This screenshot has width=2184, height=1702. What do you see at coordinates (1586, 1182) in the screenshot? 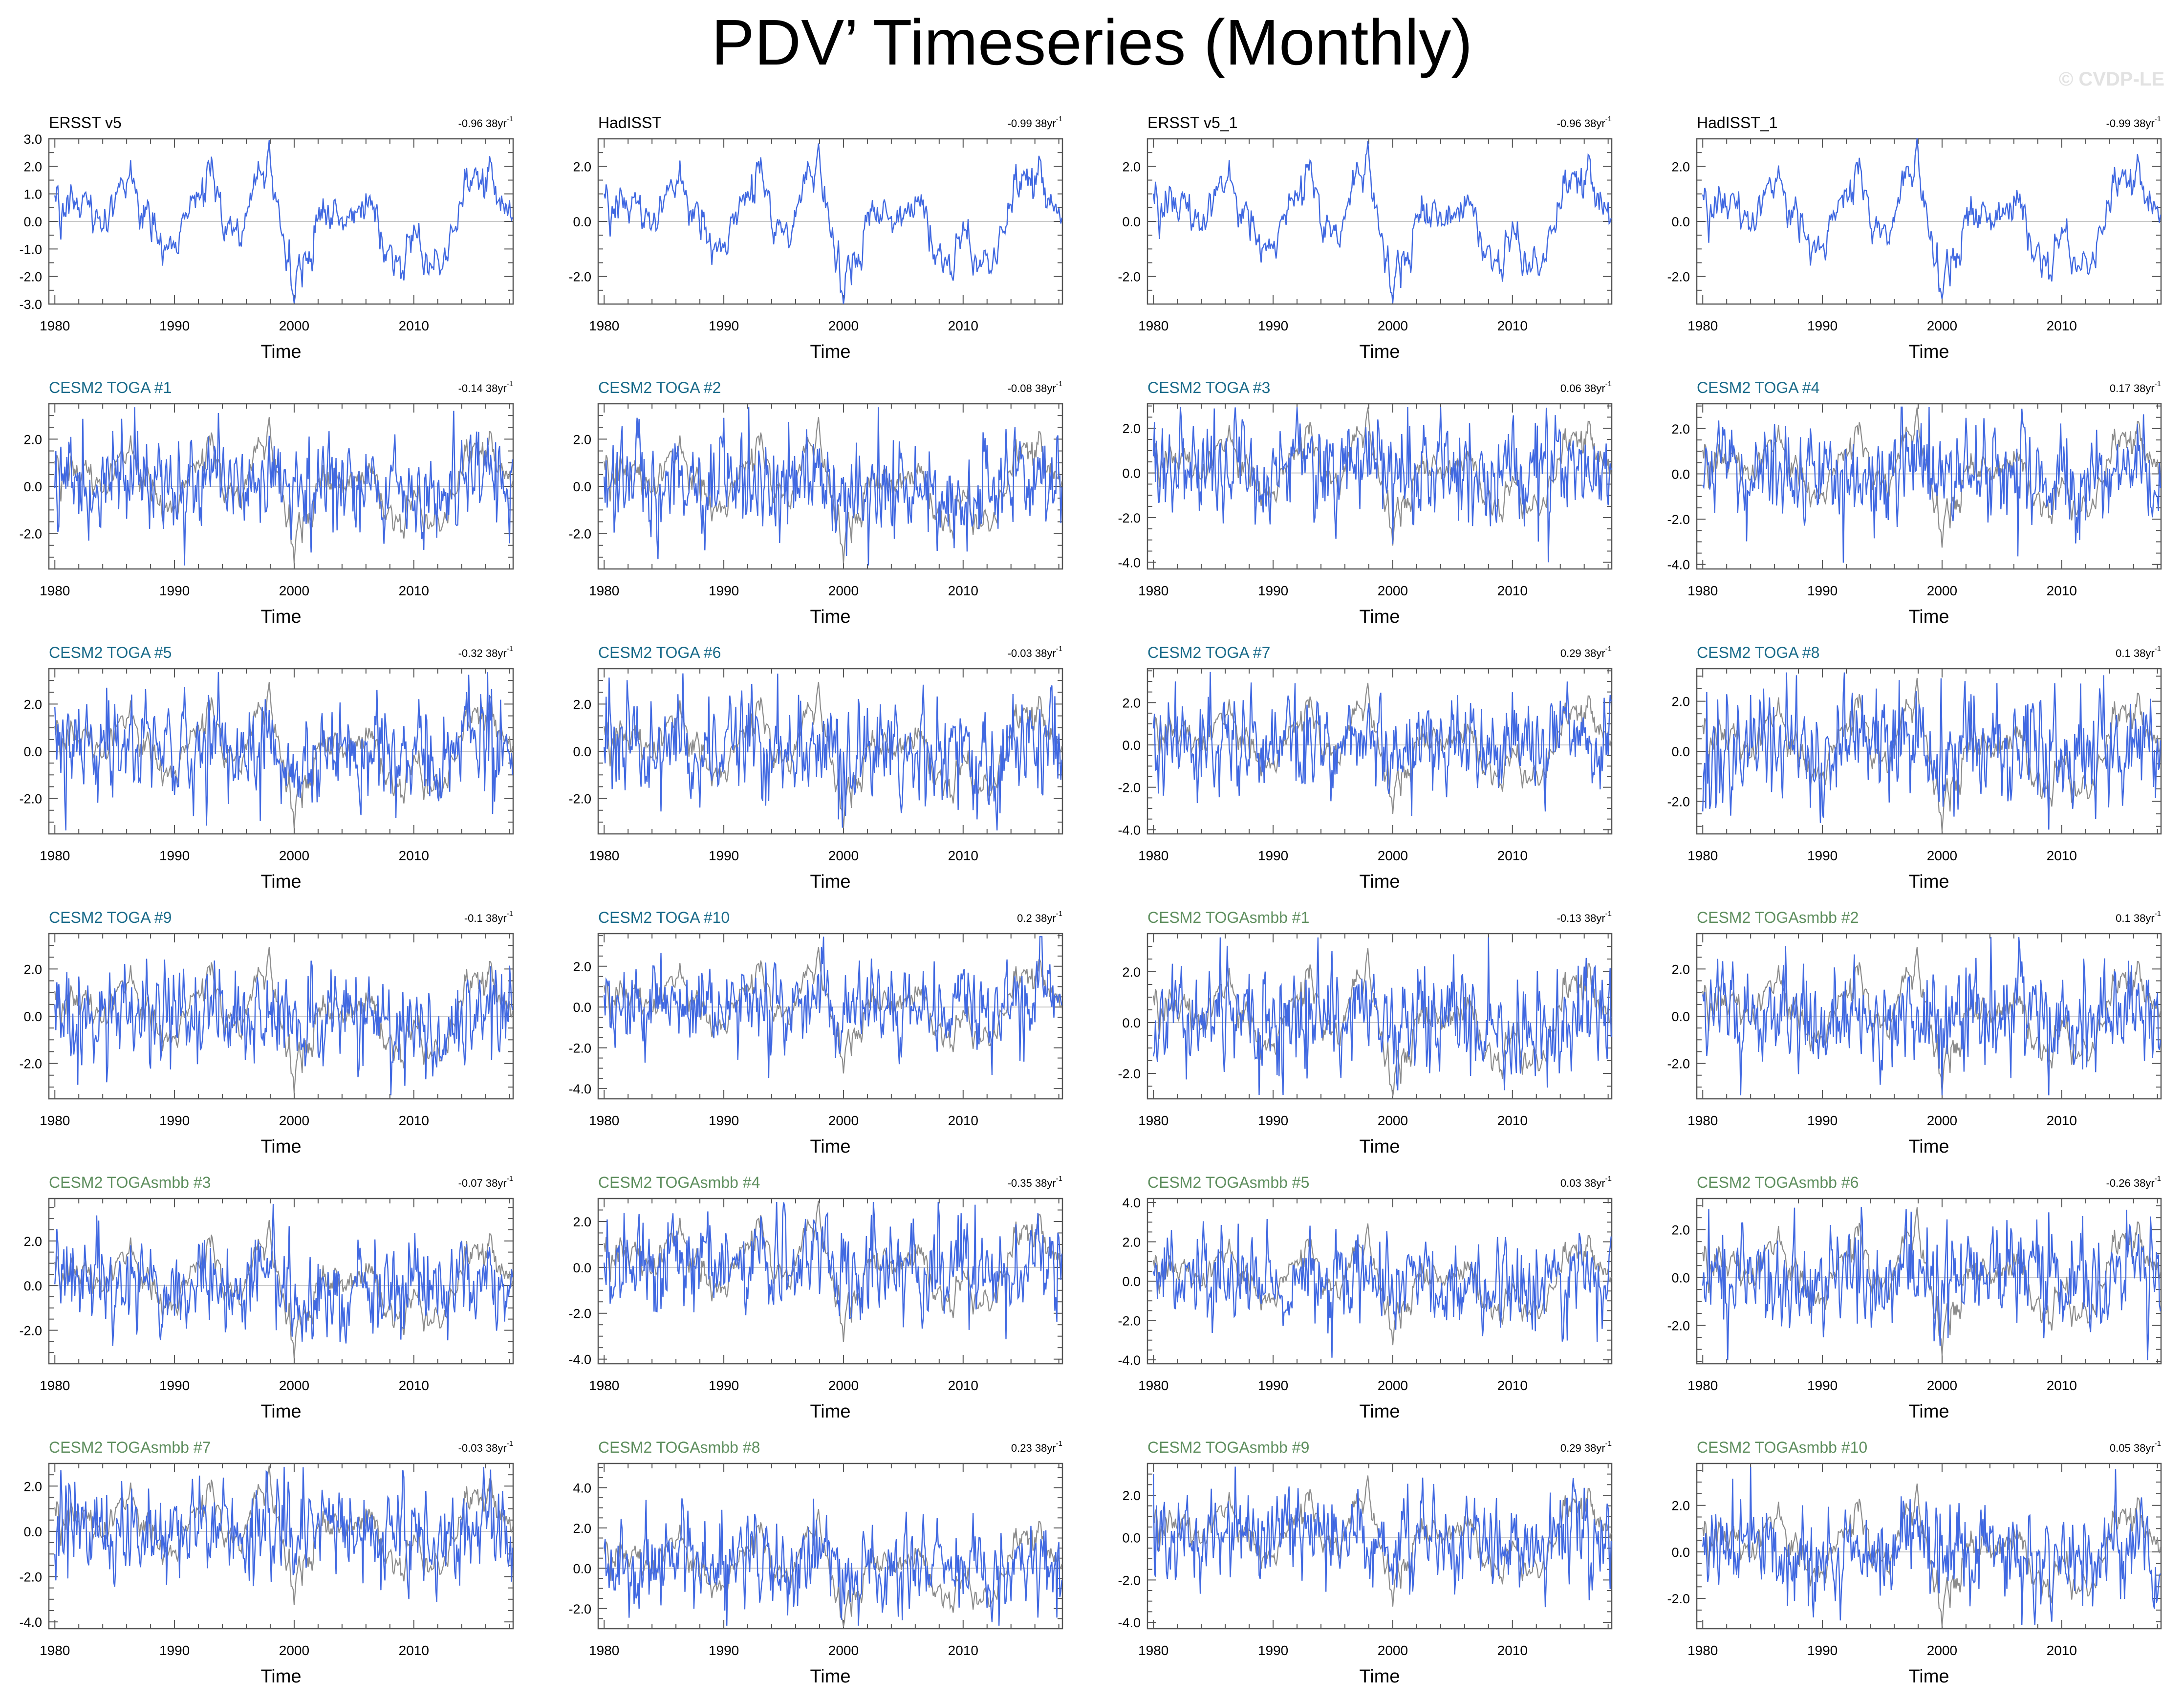
I see `trend-label: 0.03 38yr-1` at bounding box center [1586, 1182].